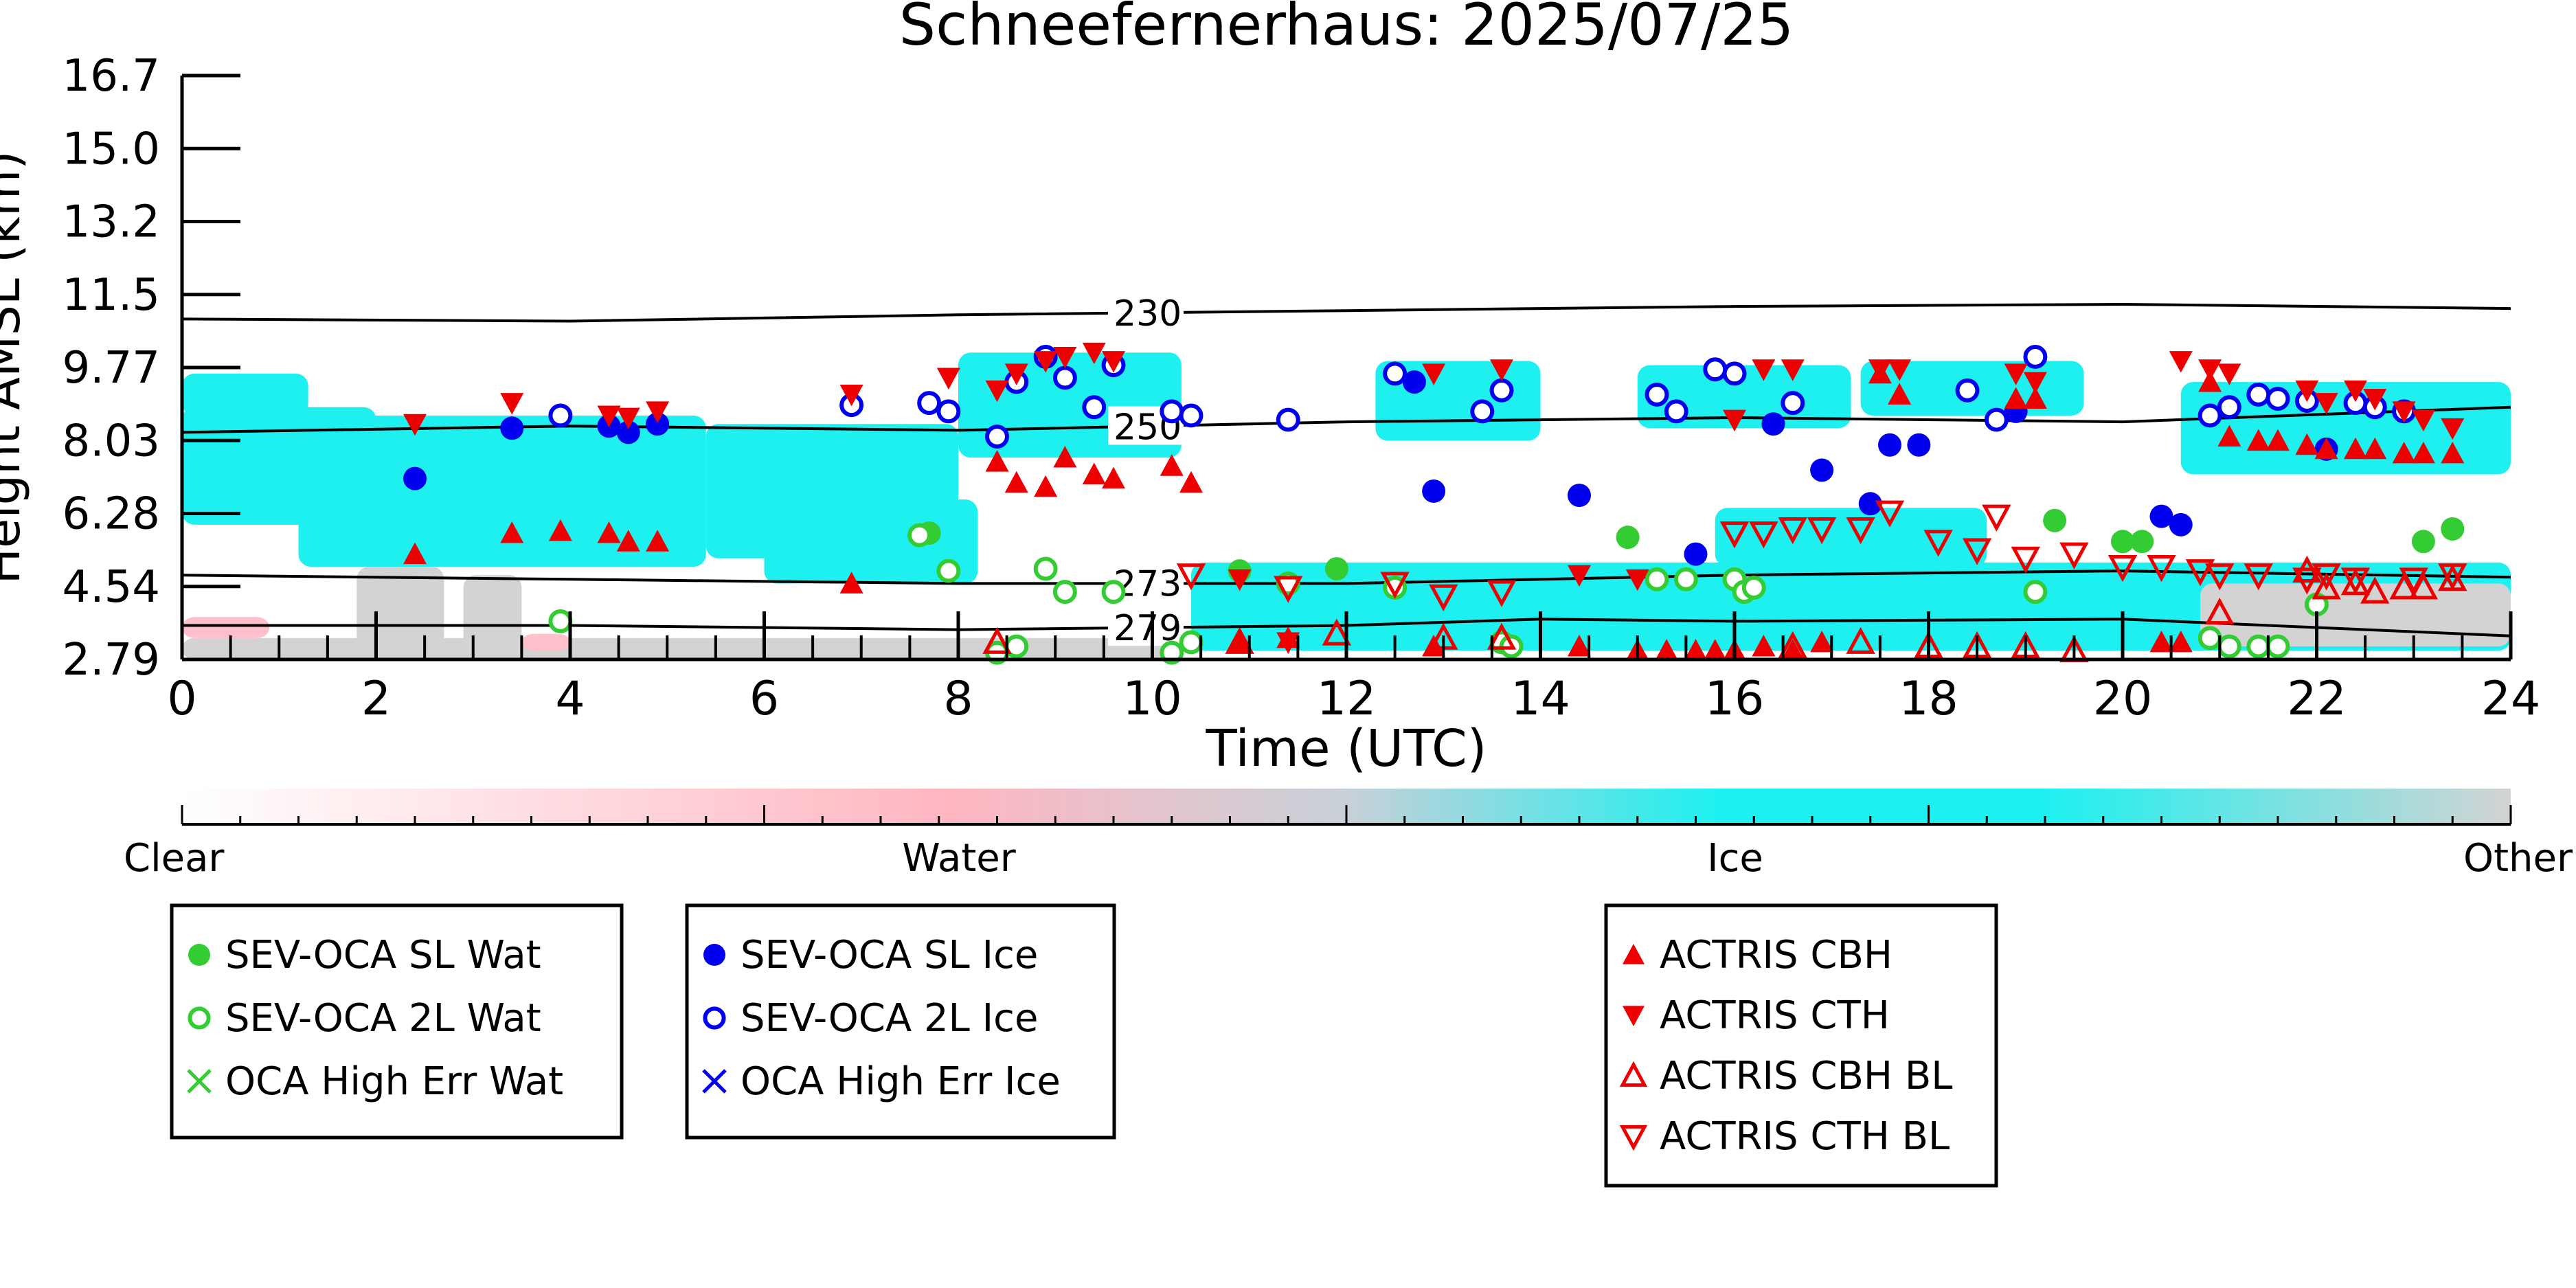 Image resolution: width=2576 pixels, height=1288 pixels. I want to click on legend-label: OCA High Err Ice, so click(901, 1081).